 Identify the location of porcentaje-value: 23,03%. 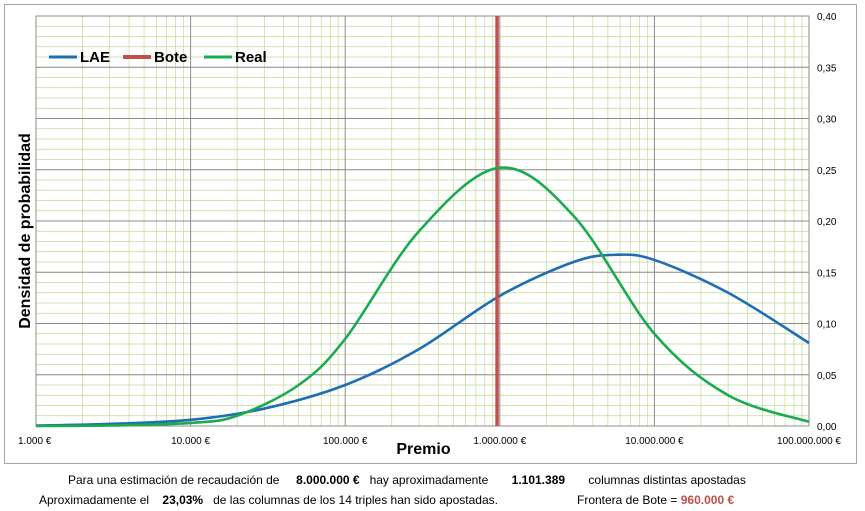
(183, 500).